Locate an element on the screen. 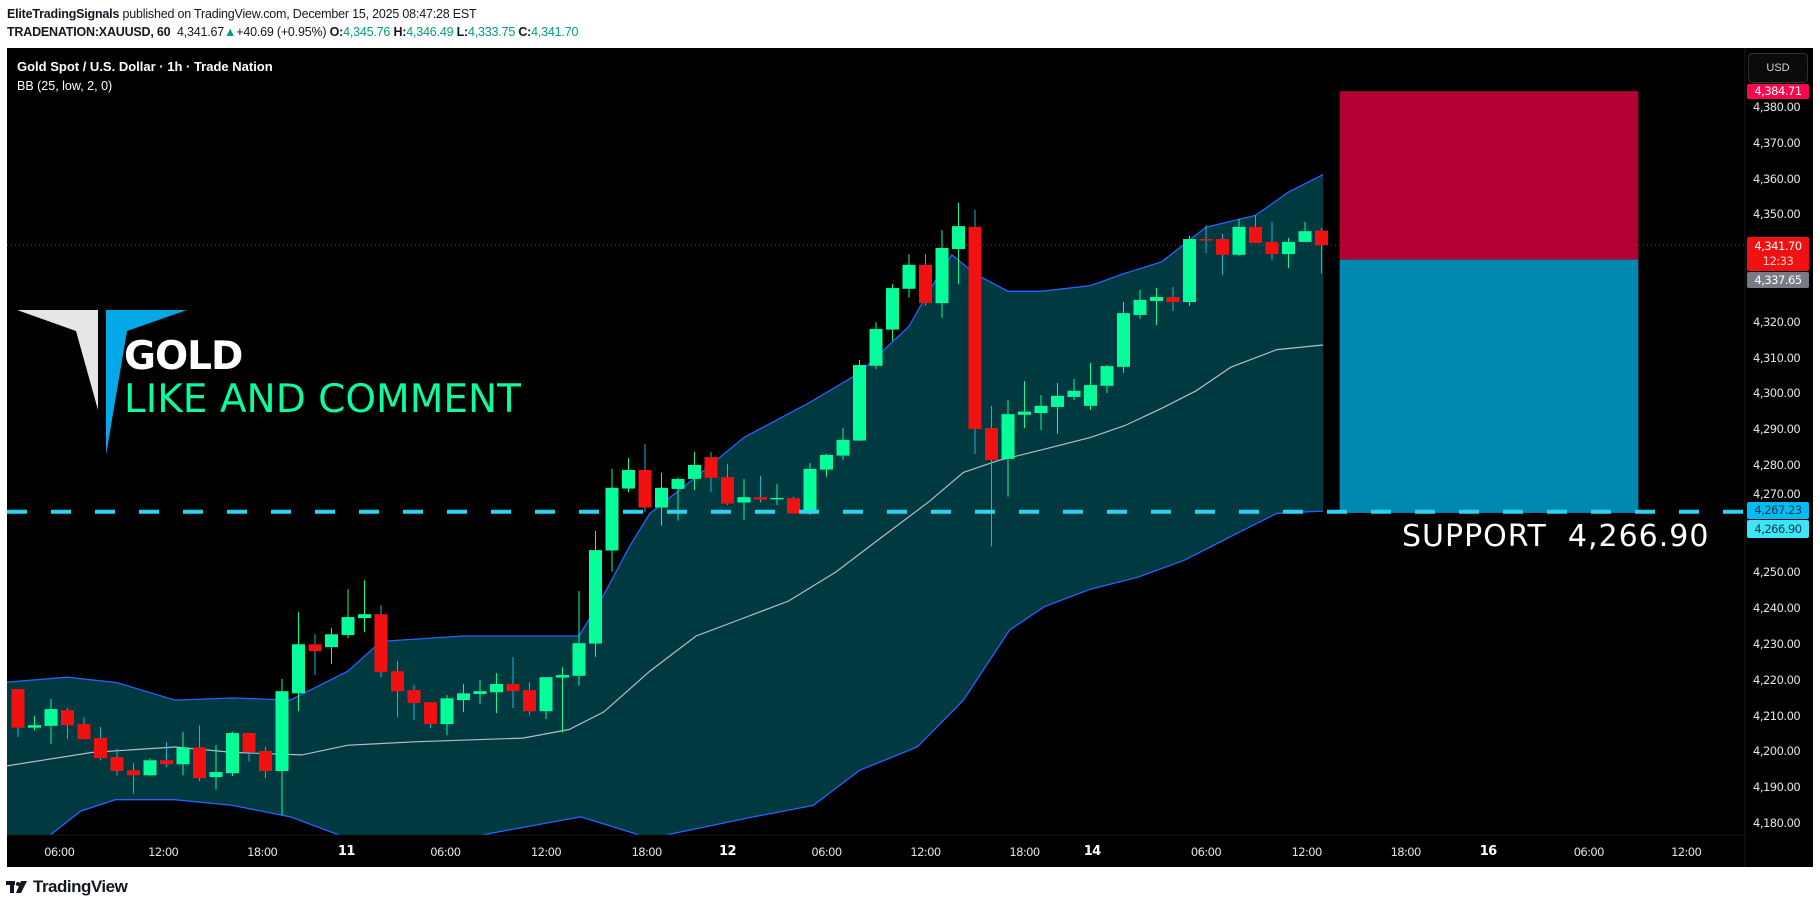  price-change: +40.69 (+0.95%) is located at coordinates (281, 32).